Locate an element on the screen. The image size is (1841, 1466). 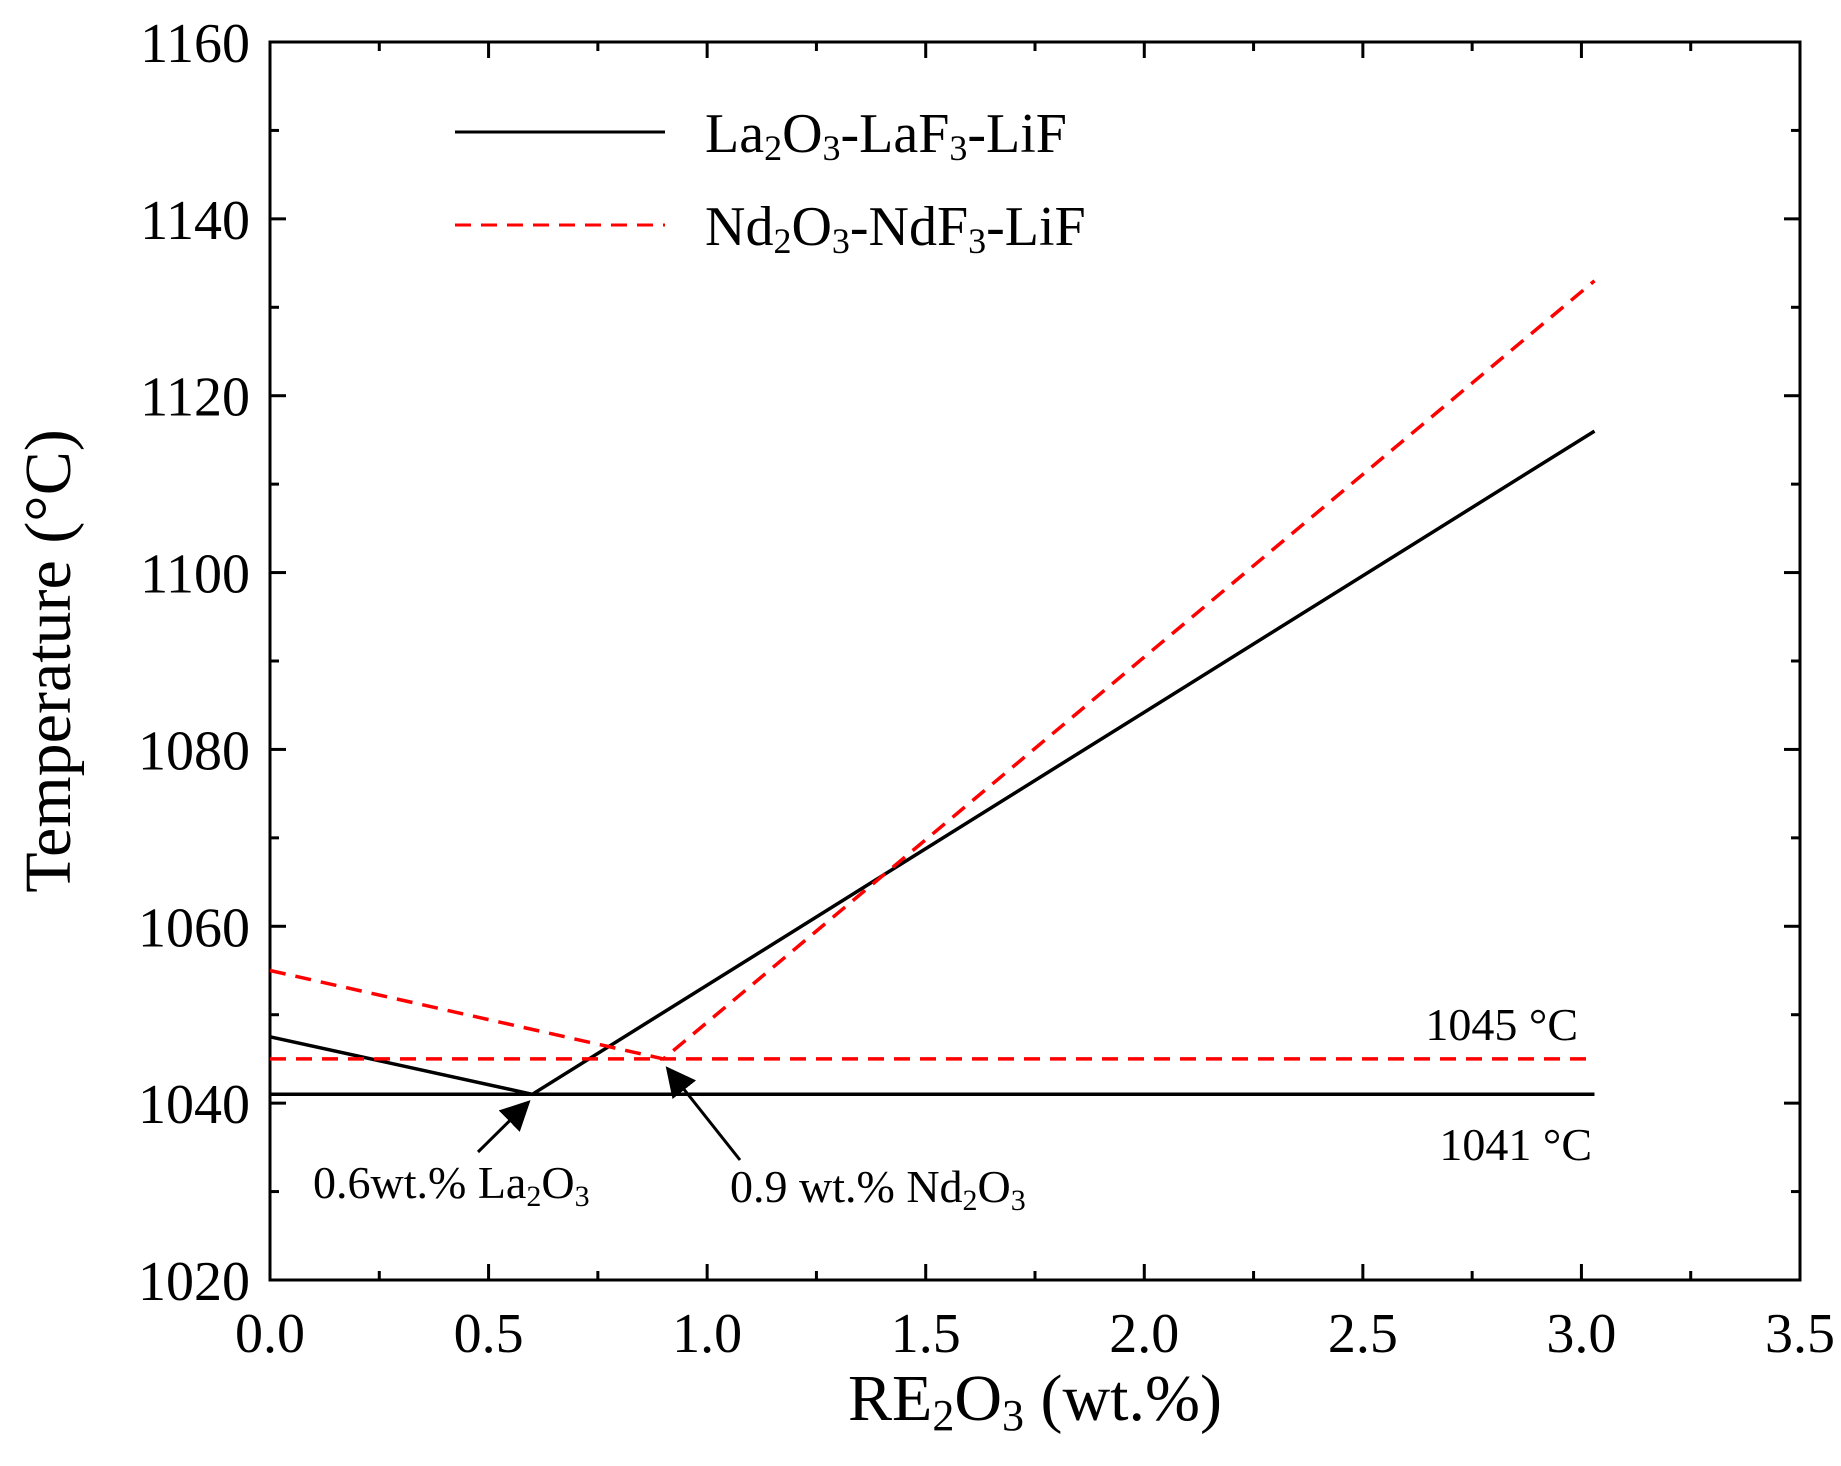
annot-la-a: 0.6wt.% La is located at coordinates (419, 1182).